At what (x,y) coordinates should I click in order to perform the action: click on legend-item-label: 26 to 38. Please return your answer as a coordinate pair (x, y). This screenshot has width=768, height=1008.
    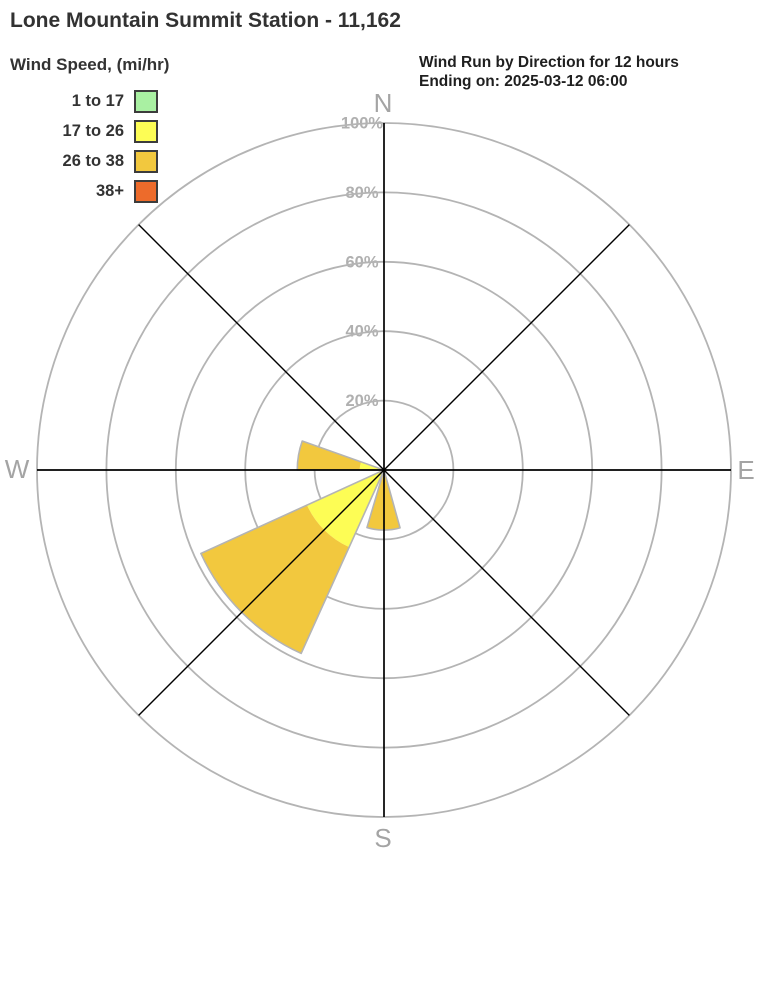
    Looking at the image, I should click on (93, 160).